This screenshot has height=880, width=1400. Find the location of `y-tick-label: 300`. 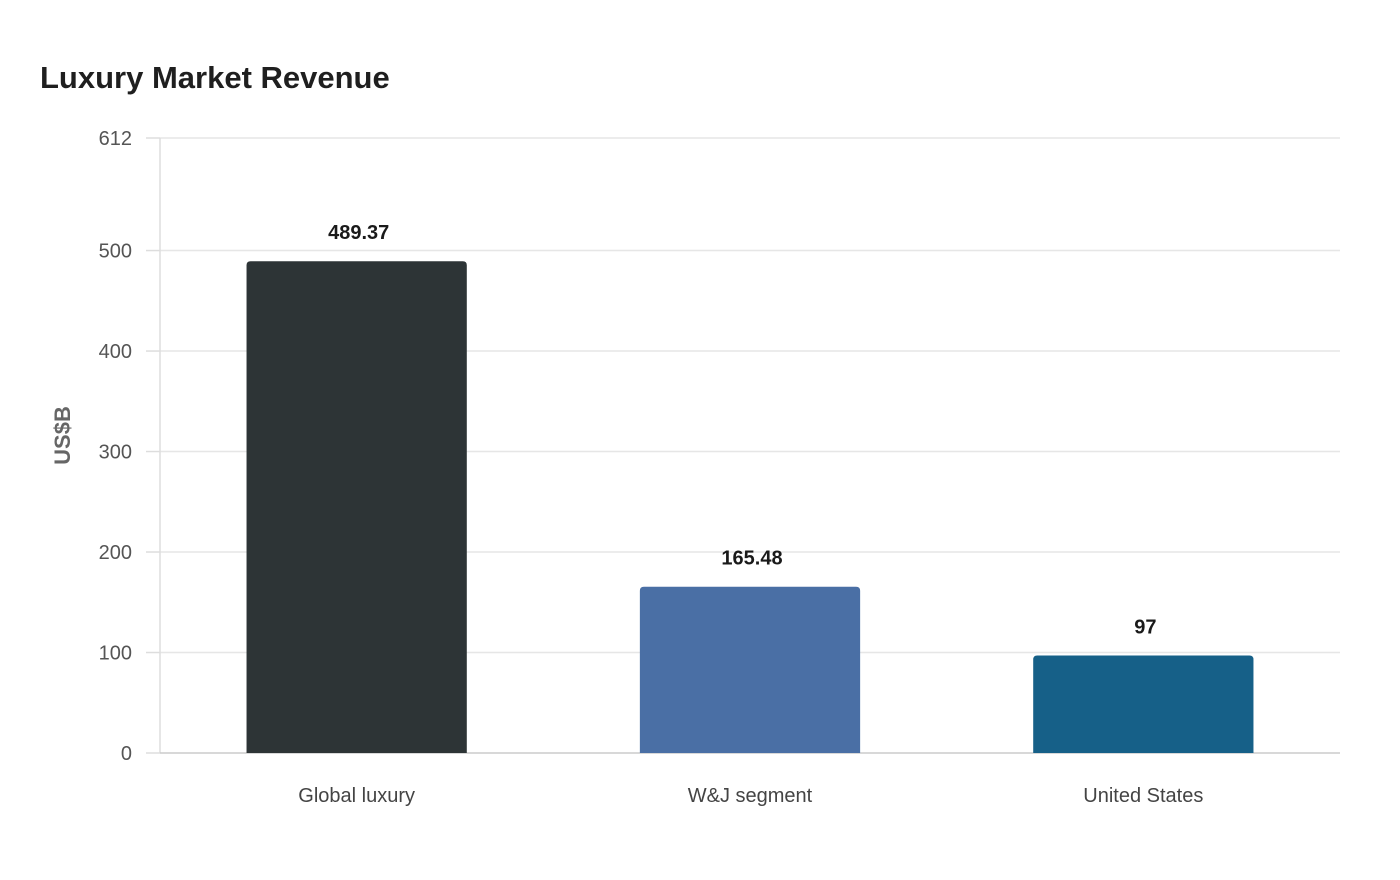

y-tick-label: 300 is located at coordinates (115, 453).